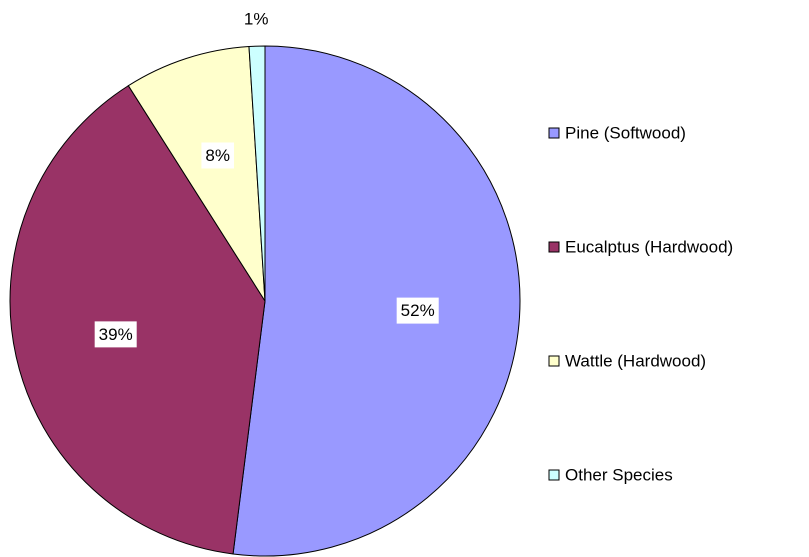 The height and width of the screenshot is (557, 809). I want to click on data-label: 8%, so click(217, 155).